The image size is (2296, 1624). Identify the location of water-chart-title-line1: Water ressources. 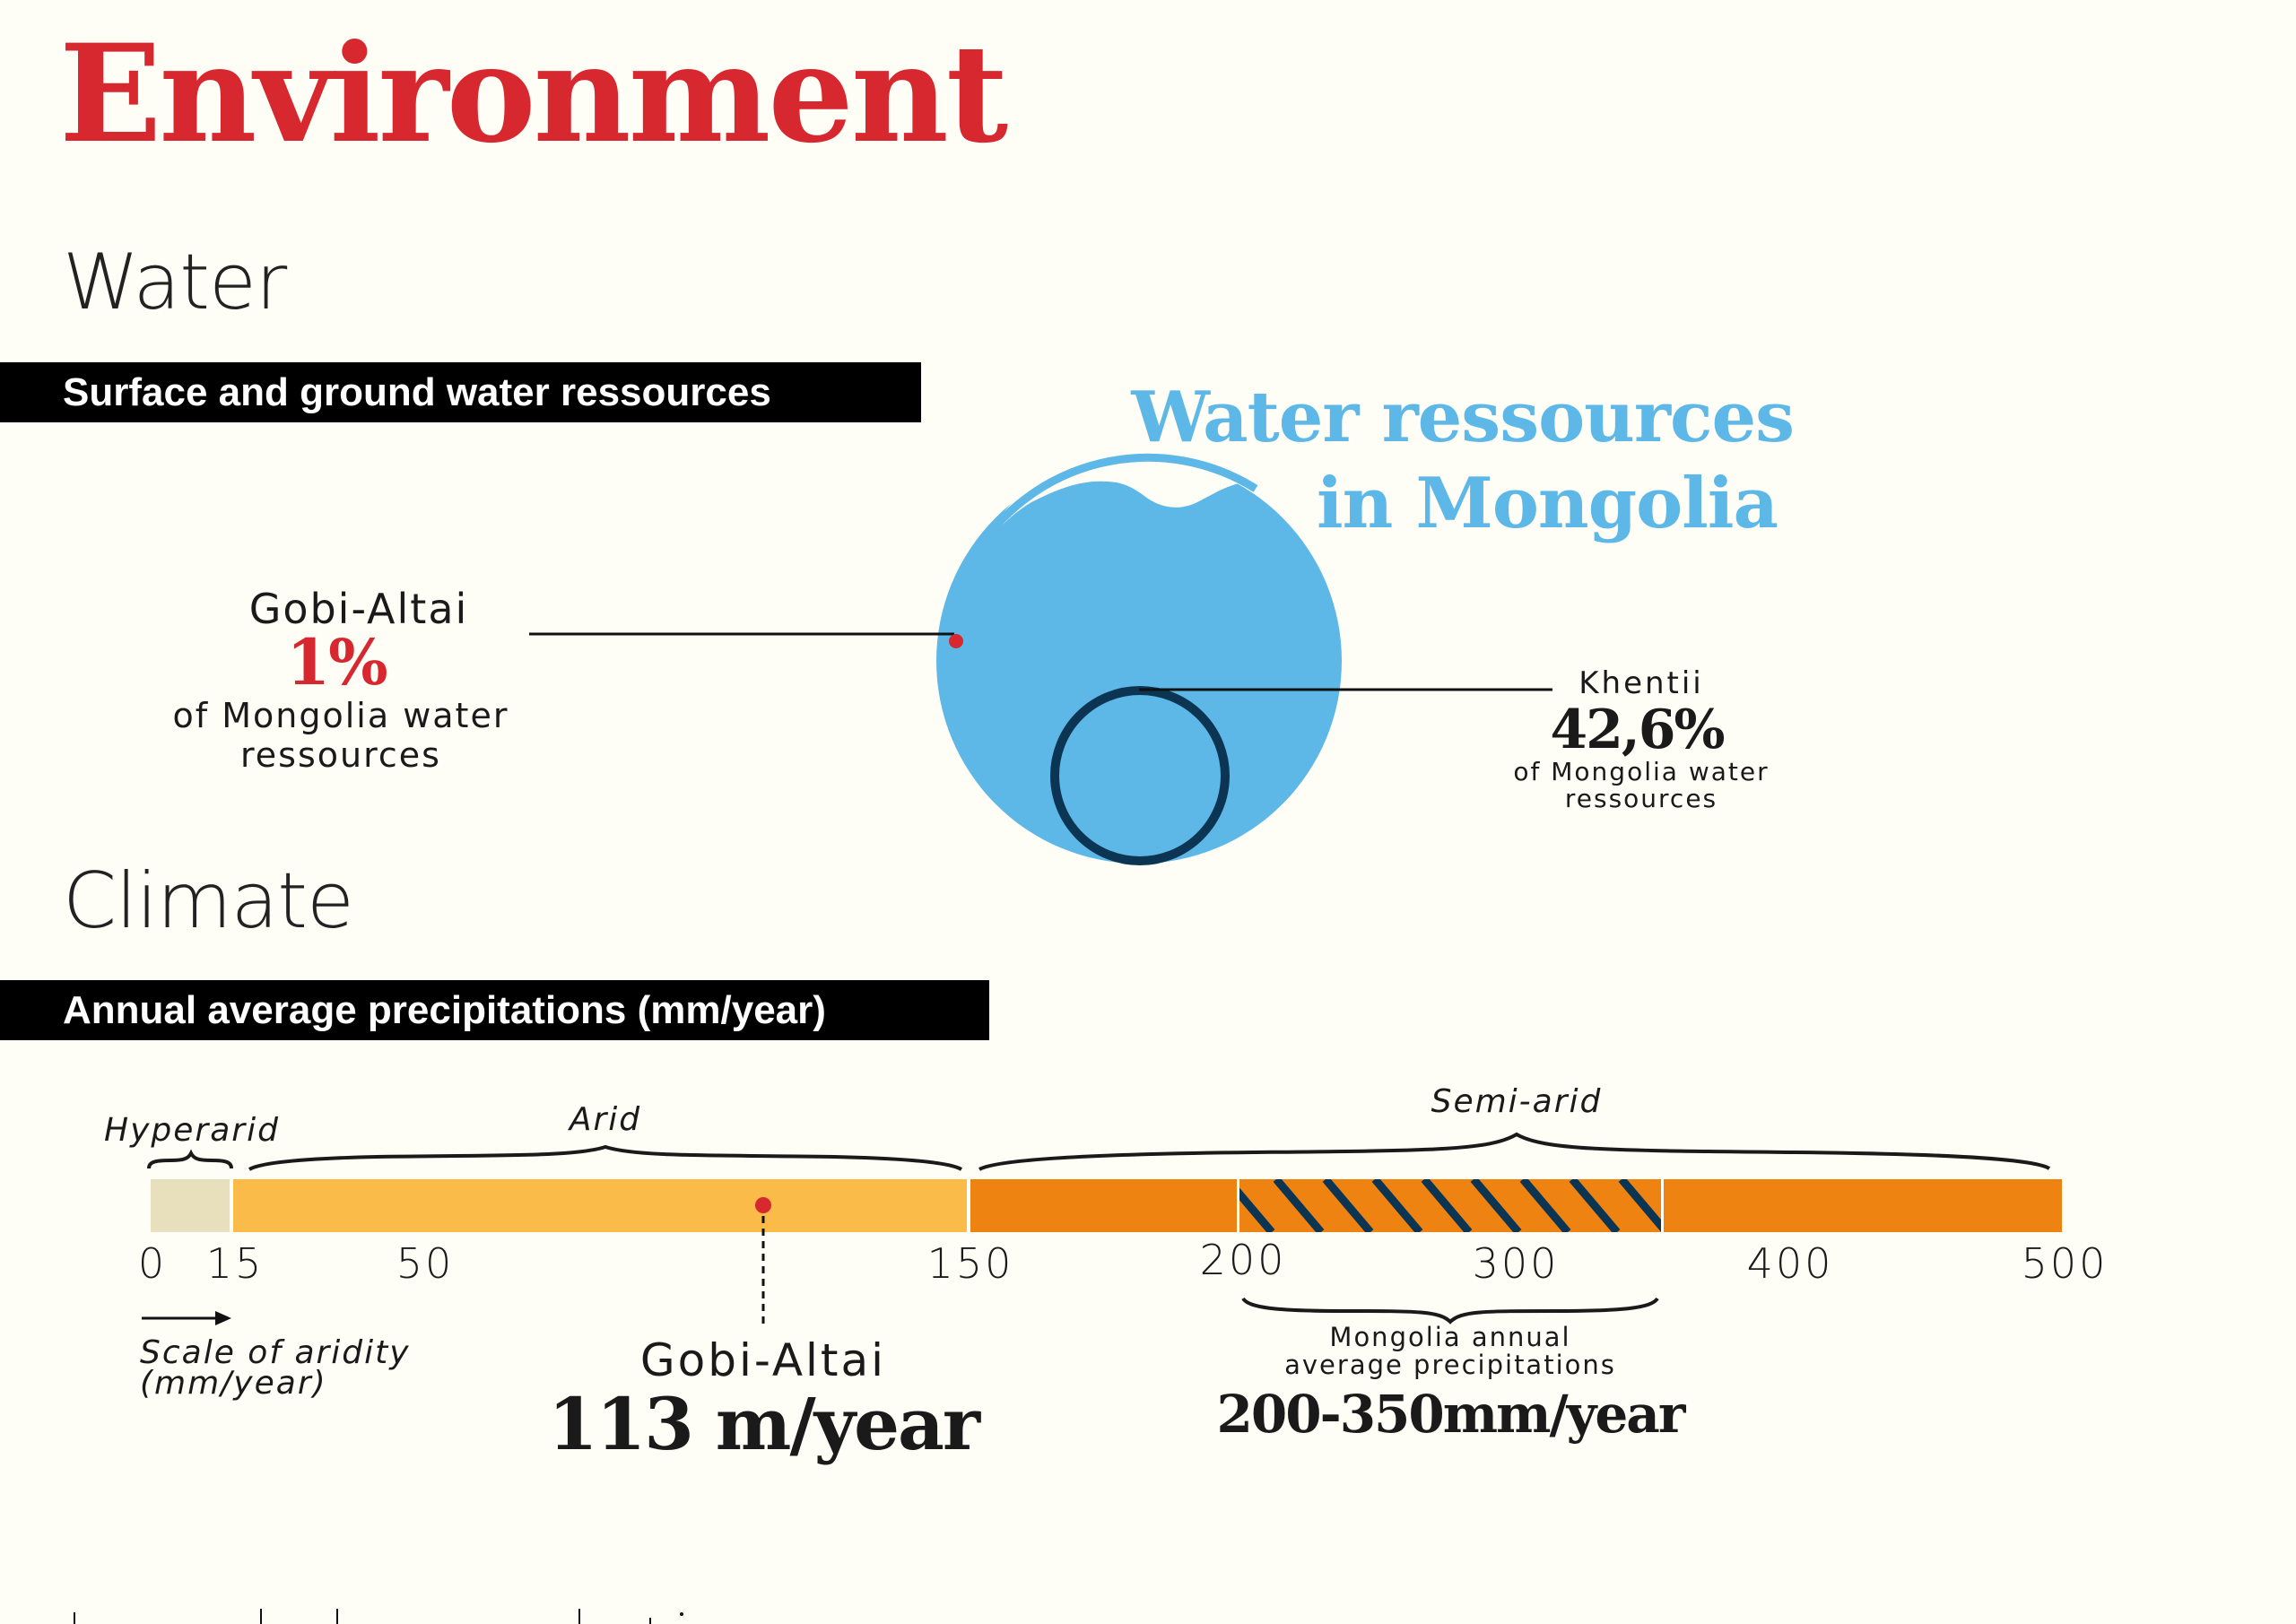
(1463, 417).